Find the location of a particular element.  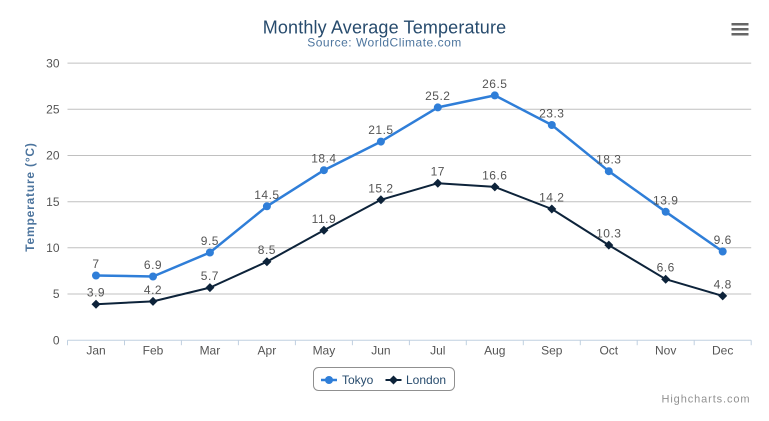

svg-text: Feb is located at coordinates (153, 351).